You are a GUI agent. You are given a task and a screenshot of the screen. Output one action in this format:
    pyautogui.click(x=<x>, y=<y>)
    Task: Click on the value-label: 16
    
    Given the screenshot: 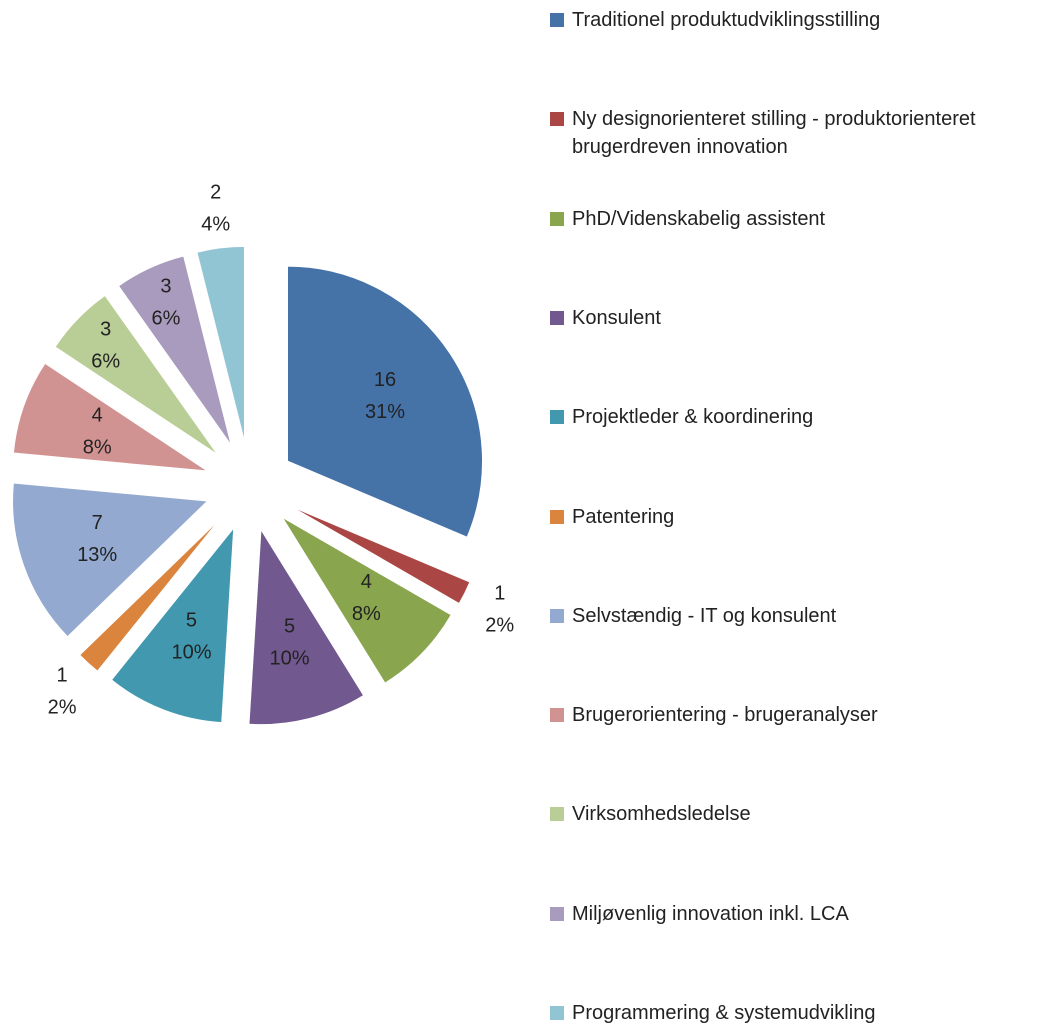 What is the action you would take?
    pyautogui.click(x=385, y=380)
    